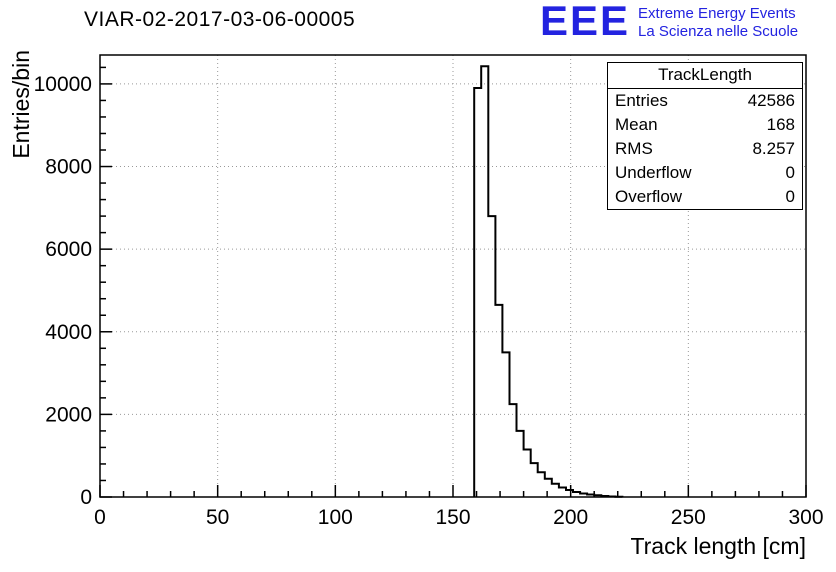 The image size is (836, 572). Describe the element at coordinates (100, 517) in the screenshot. I see `x-tick-label: 0` at that location.